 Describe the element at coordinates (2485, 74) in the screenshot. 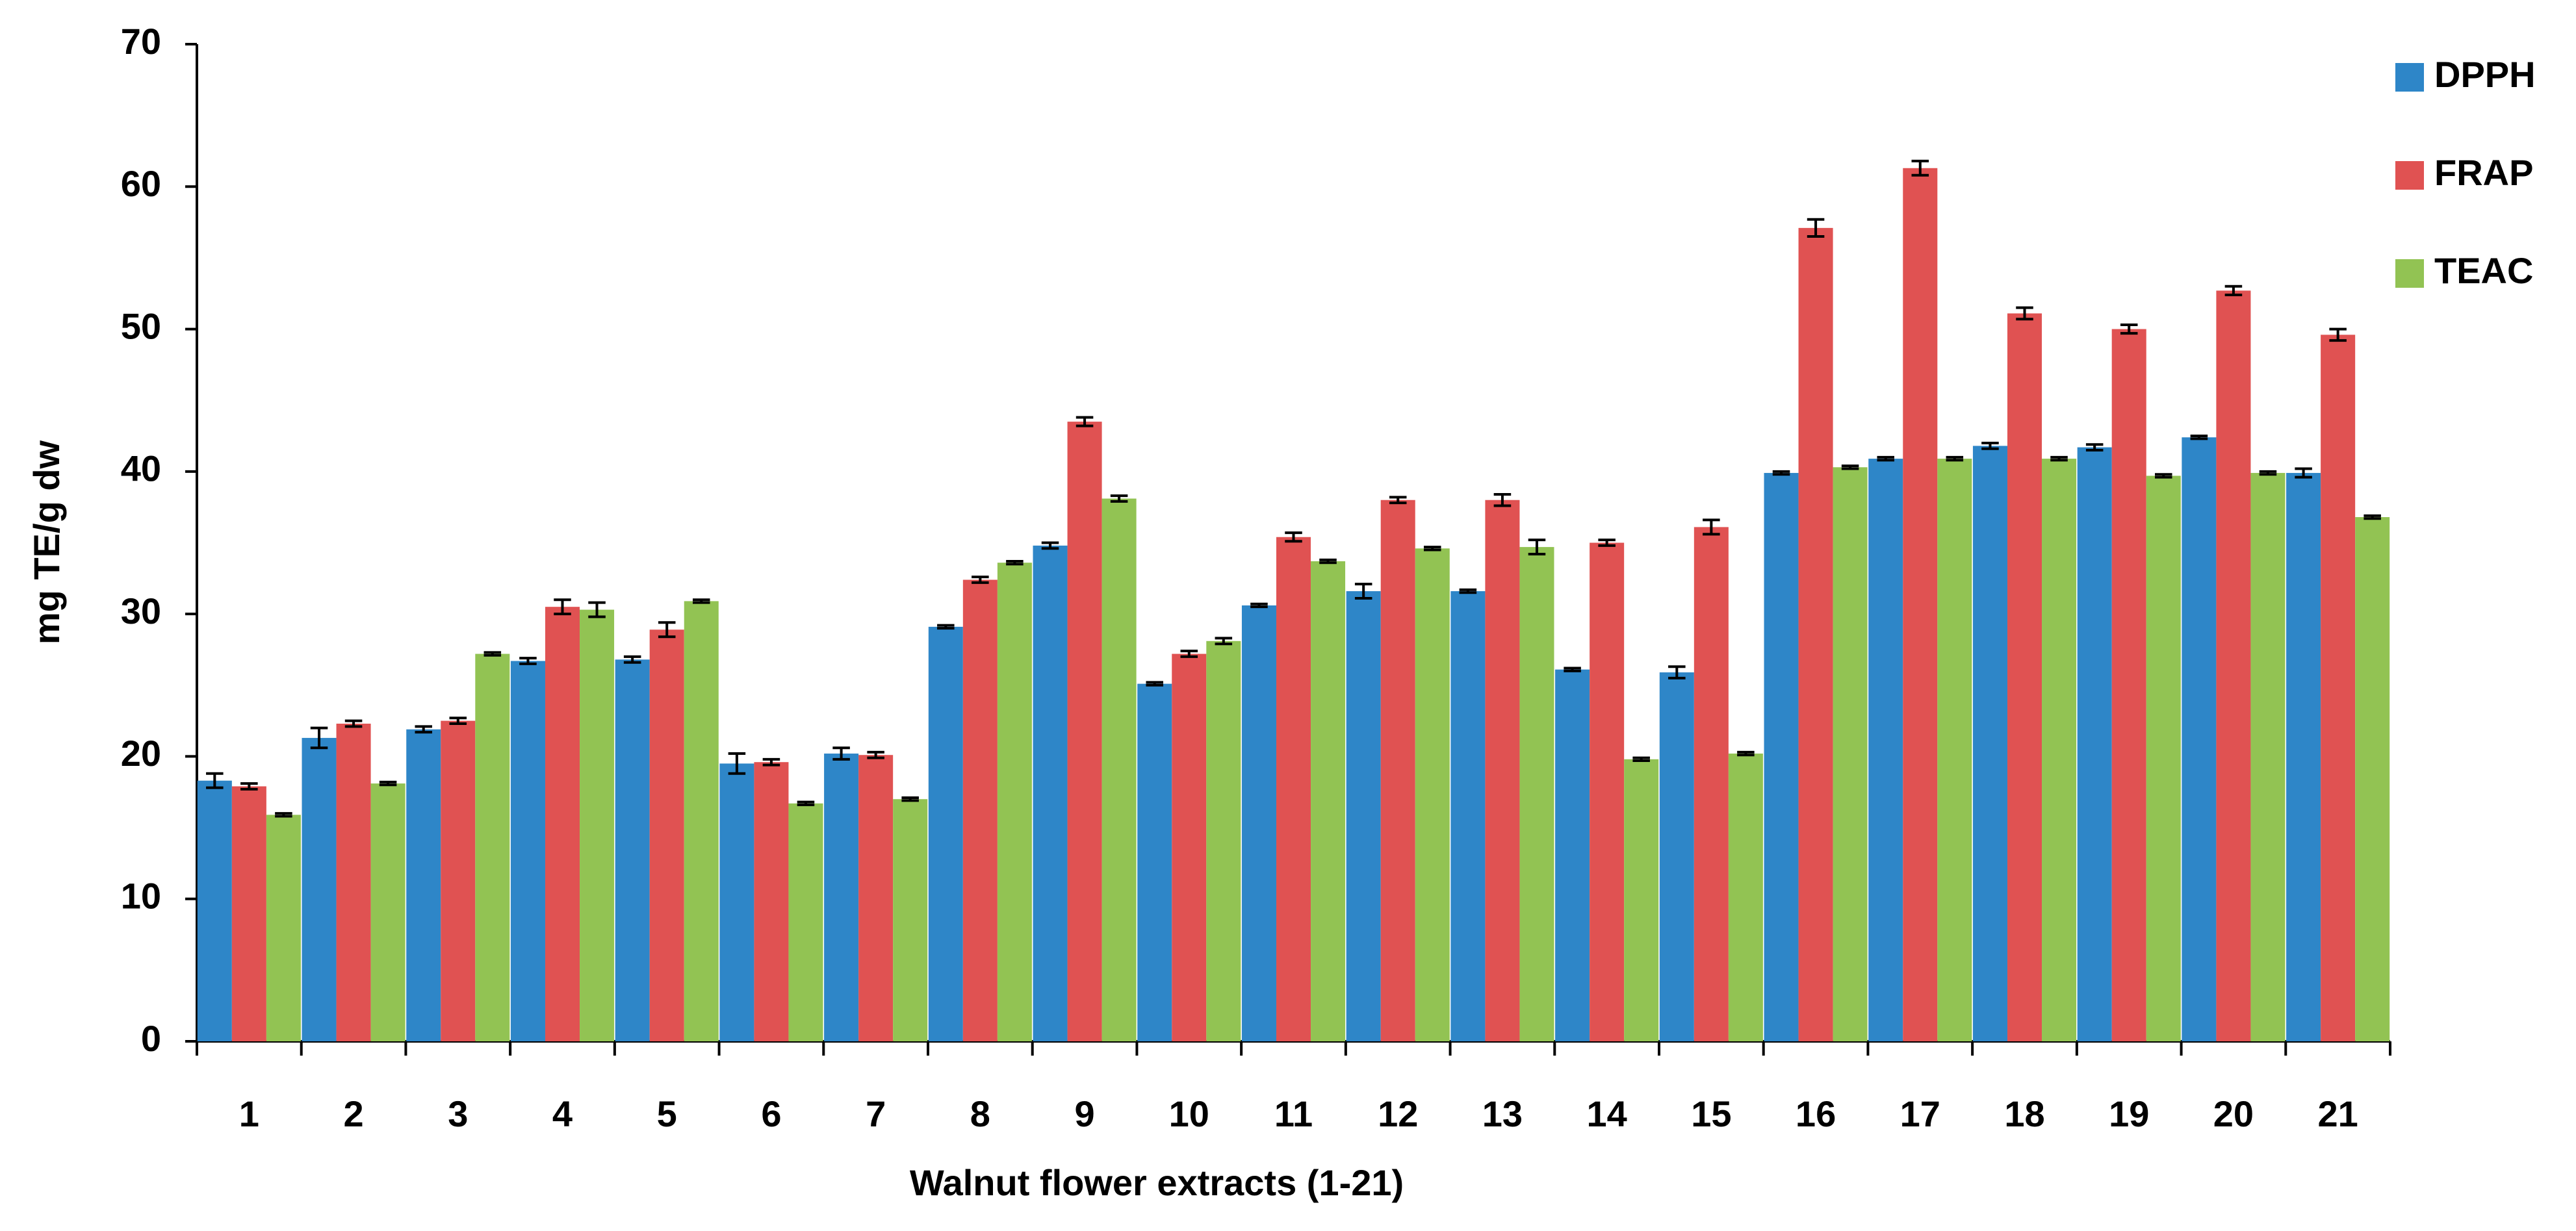

I see `legend-label: DPPH` at that location.